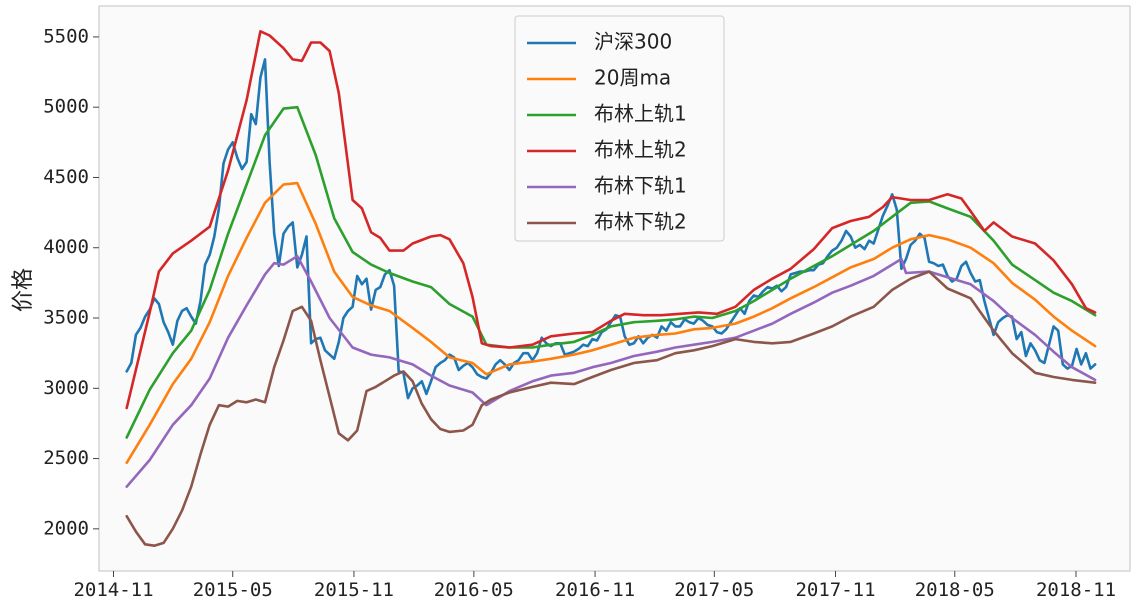 The image size is (1140, 609). What do you see at coordinates (66, 36) in the screenshot?
I see `y-tick-label: 5500` at bounding box center [66, 36].